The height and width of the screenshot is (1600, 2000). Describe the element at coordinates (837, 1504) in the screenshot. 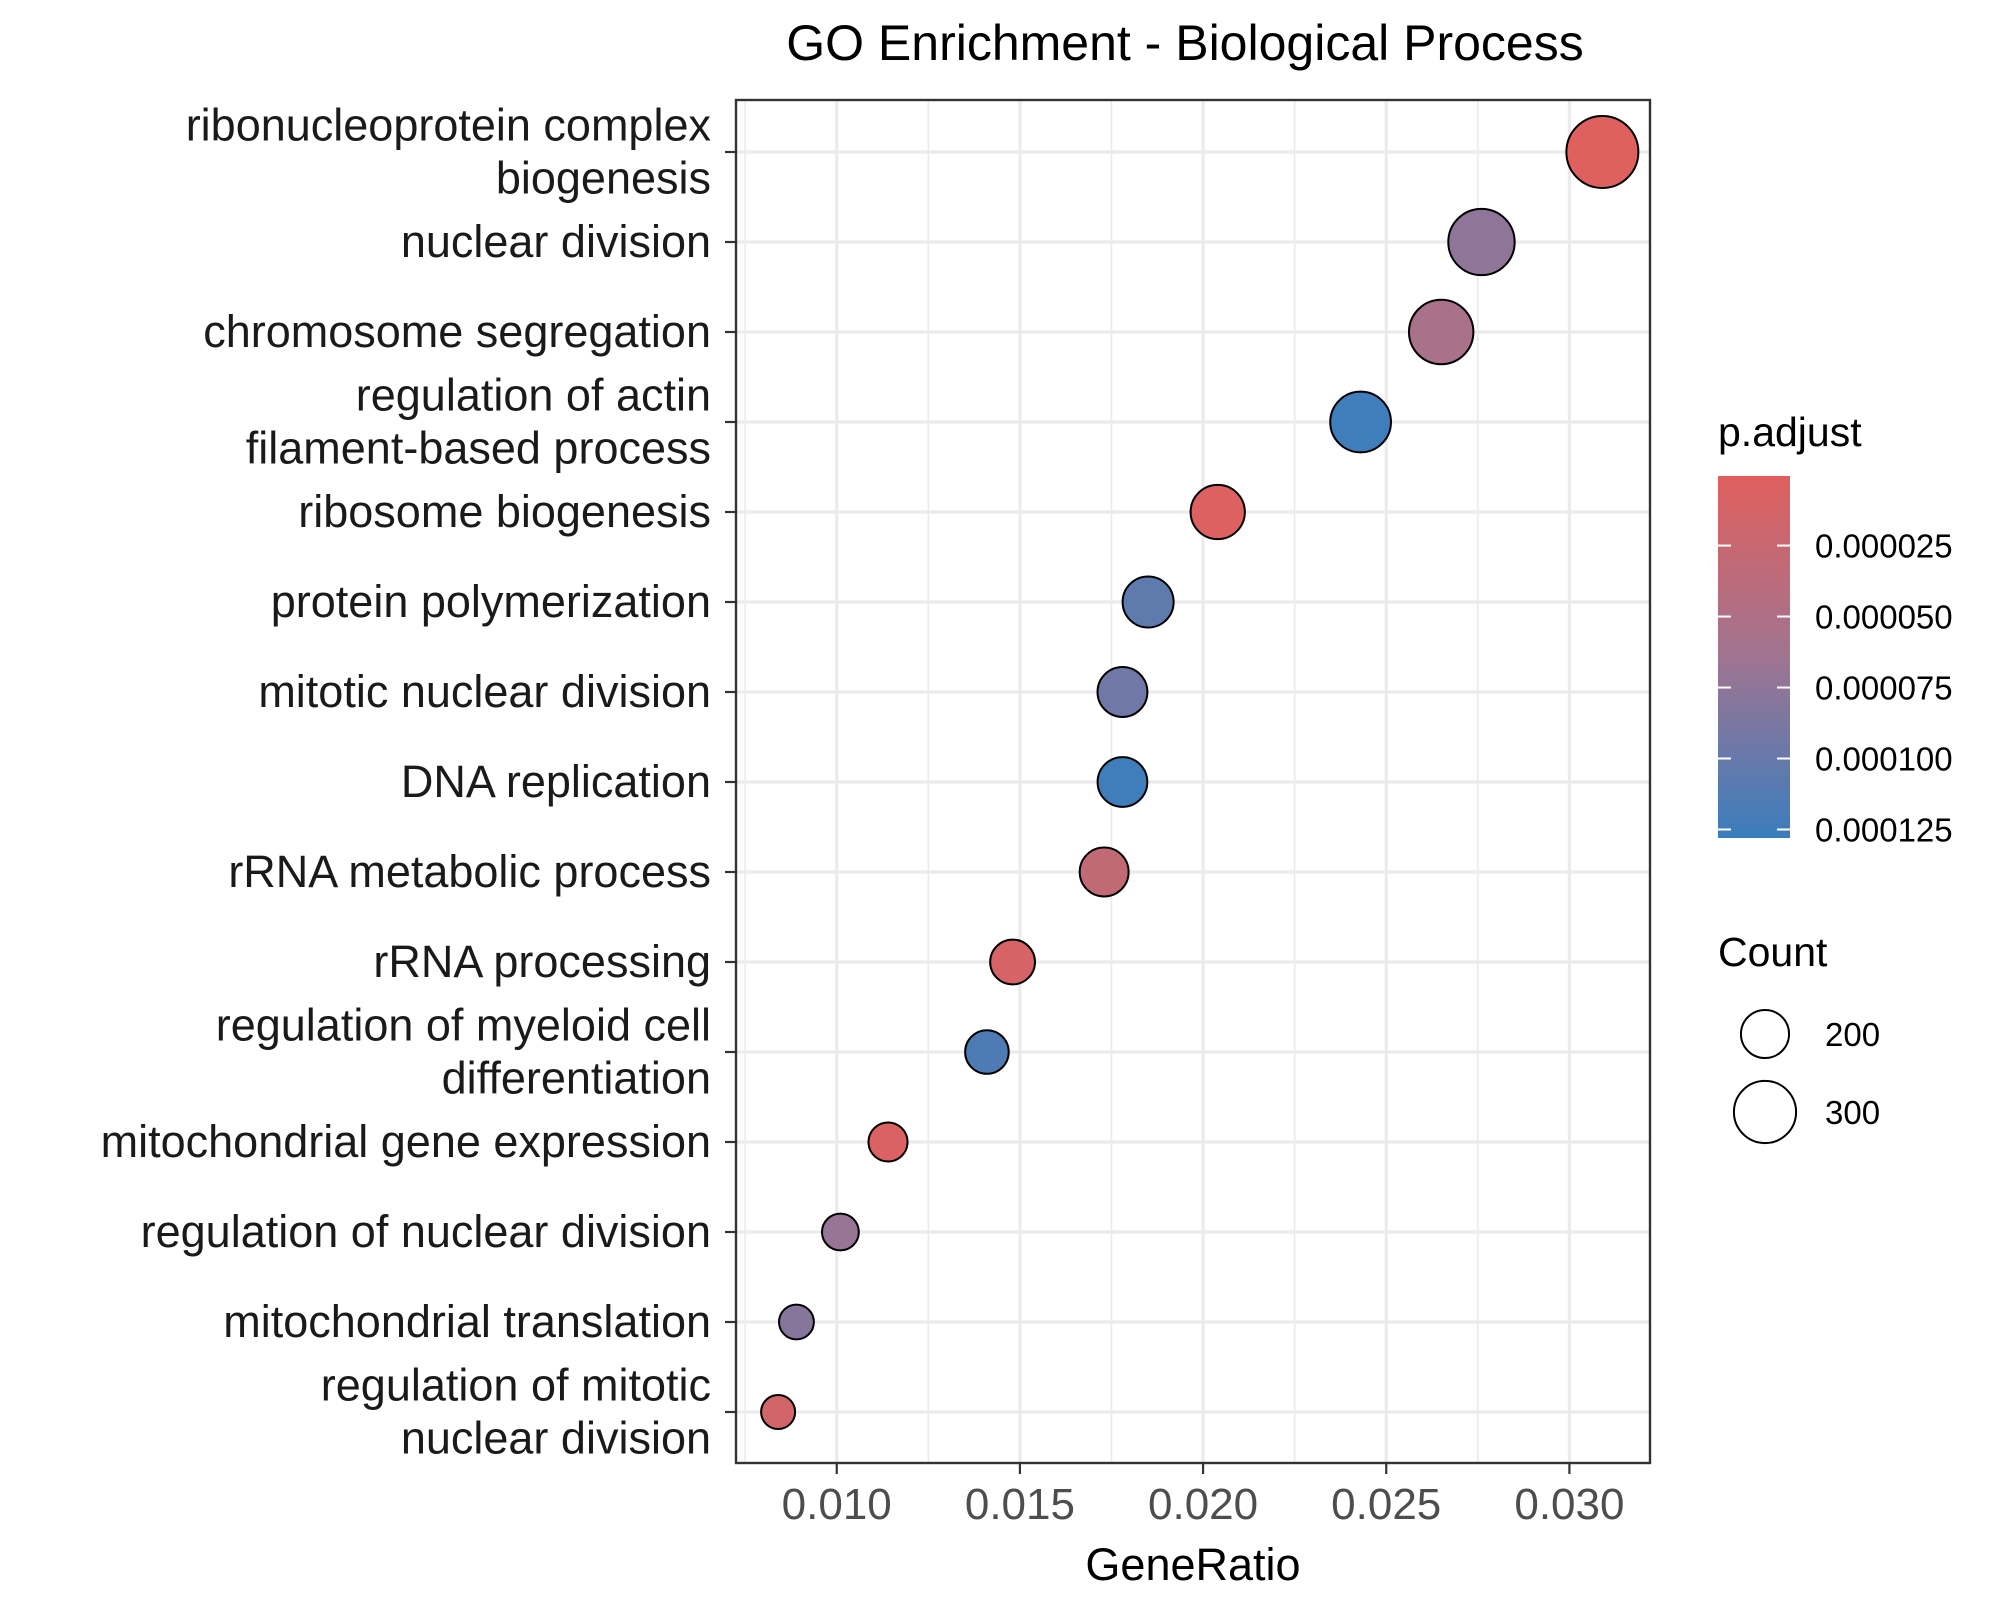

I see `x-tick-label: 0.010` at that location.